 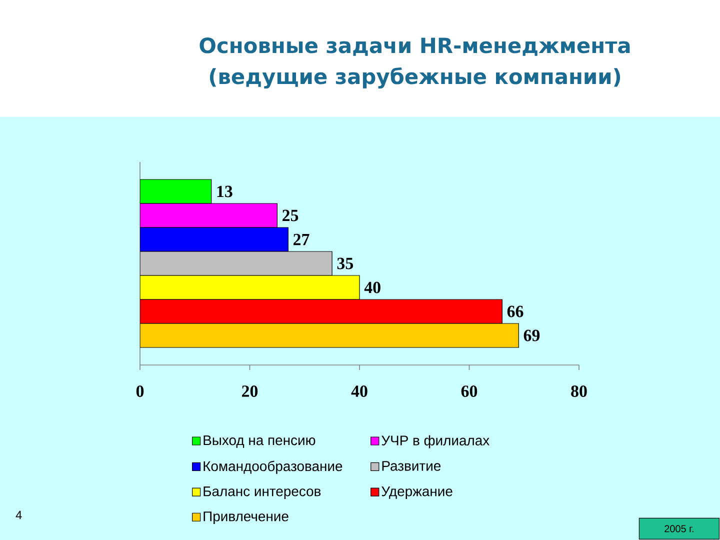 I want to click on chart-subtitle: (ведущие зарубежные компании), so click(x=415, y=78).